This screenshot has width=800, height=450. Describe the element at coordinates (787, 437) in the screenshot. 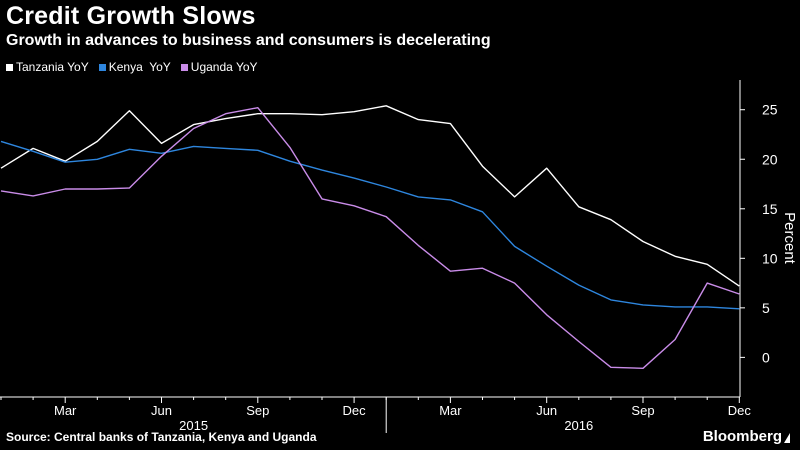

I see `brand-mark-icon` at that location.